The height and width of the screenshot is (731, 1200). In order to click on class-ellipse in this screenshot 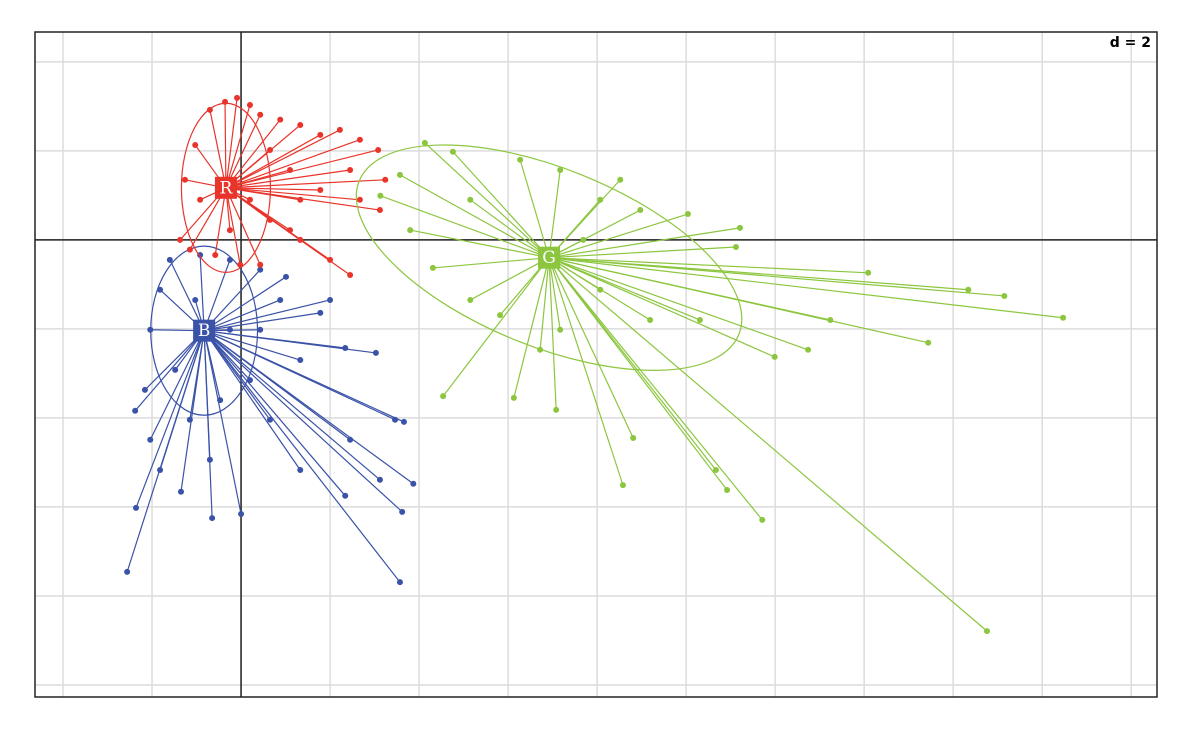, I will do `click(549, 257)`.